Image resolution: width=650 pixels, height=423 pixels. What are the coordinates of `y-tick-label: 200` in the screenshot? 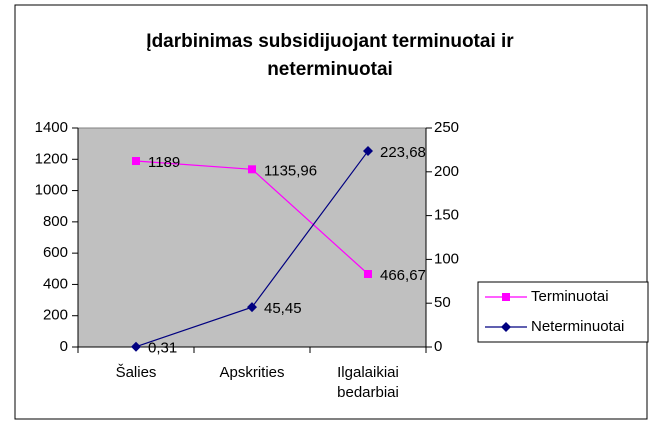 It's located at (55, 315).